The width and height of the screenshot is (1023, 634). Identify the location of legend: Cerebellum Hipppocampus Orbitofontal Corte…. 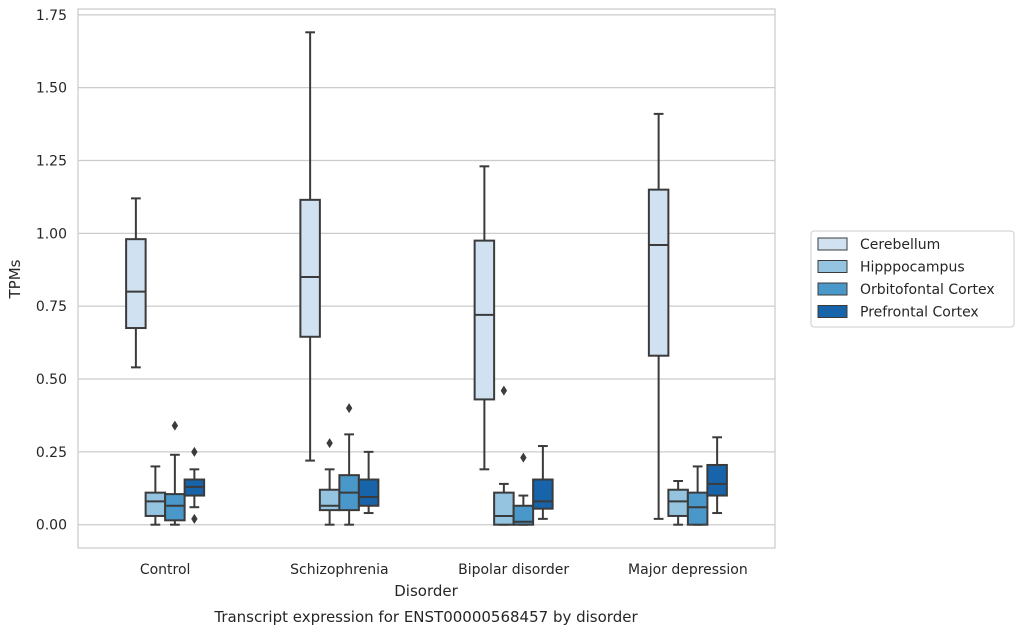
(912, 279).